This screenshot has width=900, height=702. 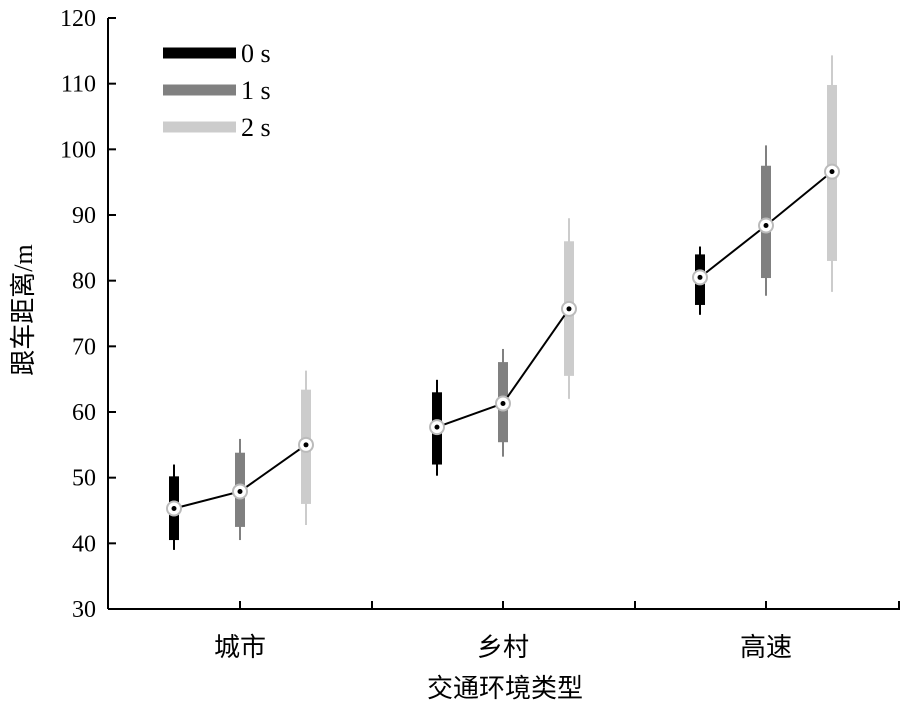 I want to click on legend-label: 1 s, so click(x=256, y=90).